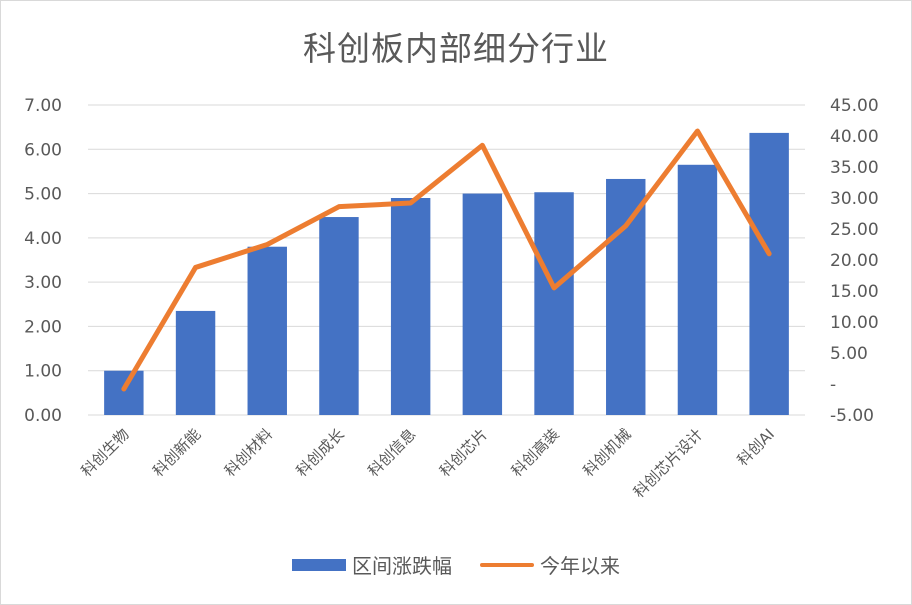 Image resolution: width=912 pixels, height=605 pixels. I want to click on x-tick-label: 科创AI, so click(756, 447).